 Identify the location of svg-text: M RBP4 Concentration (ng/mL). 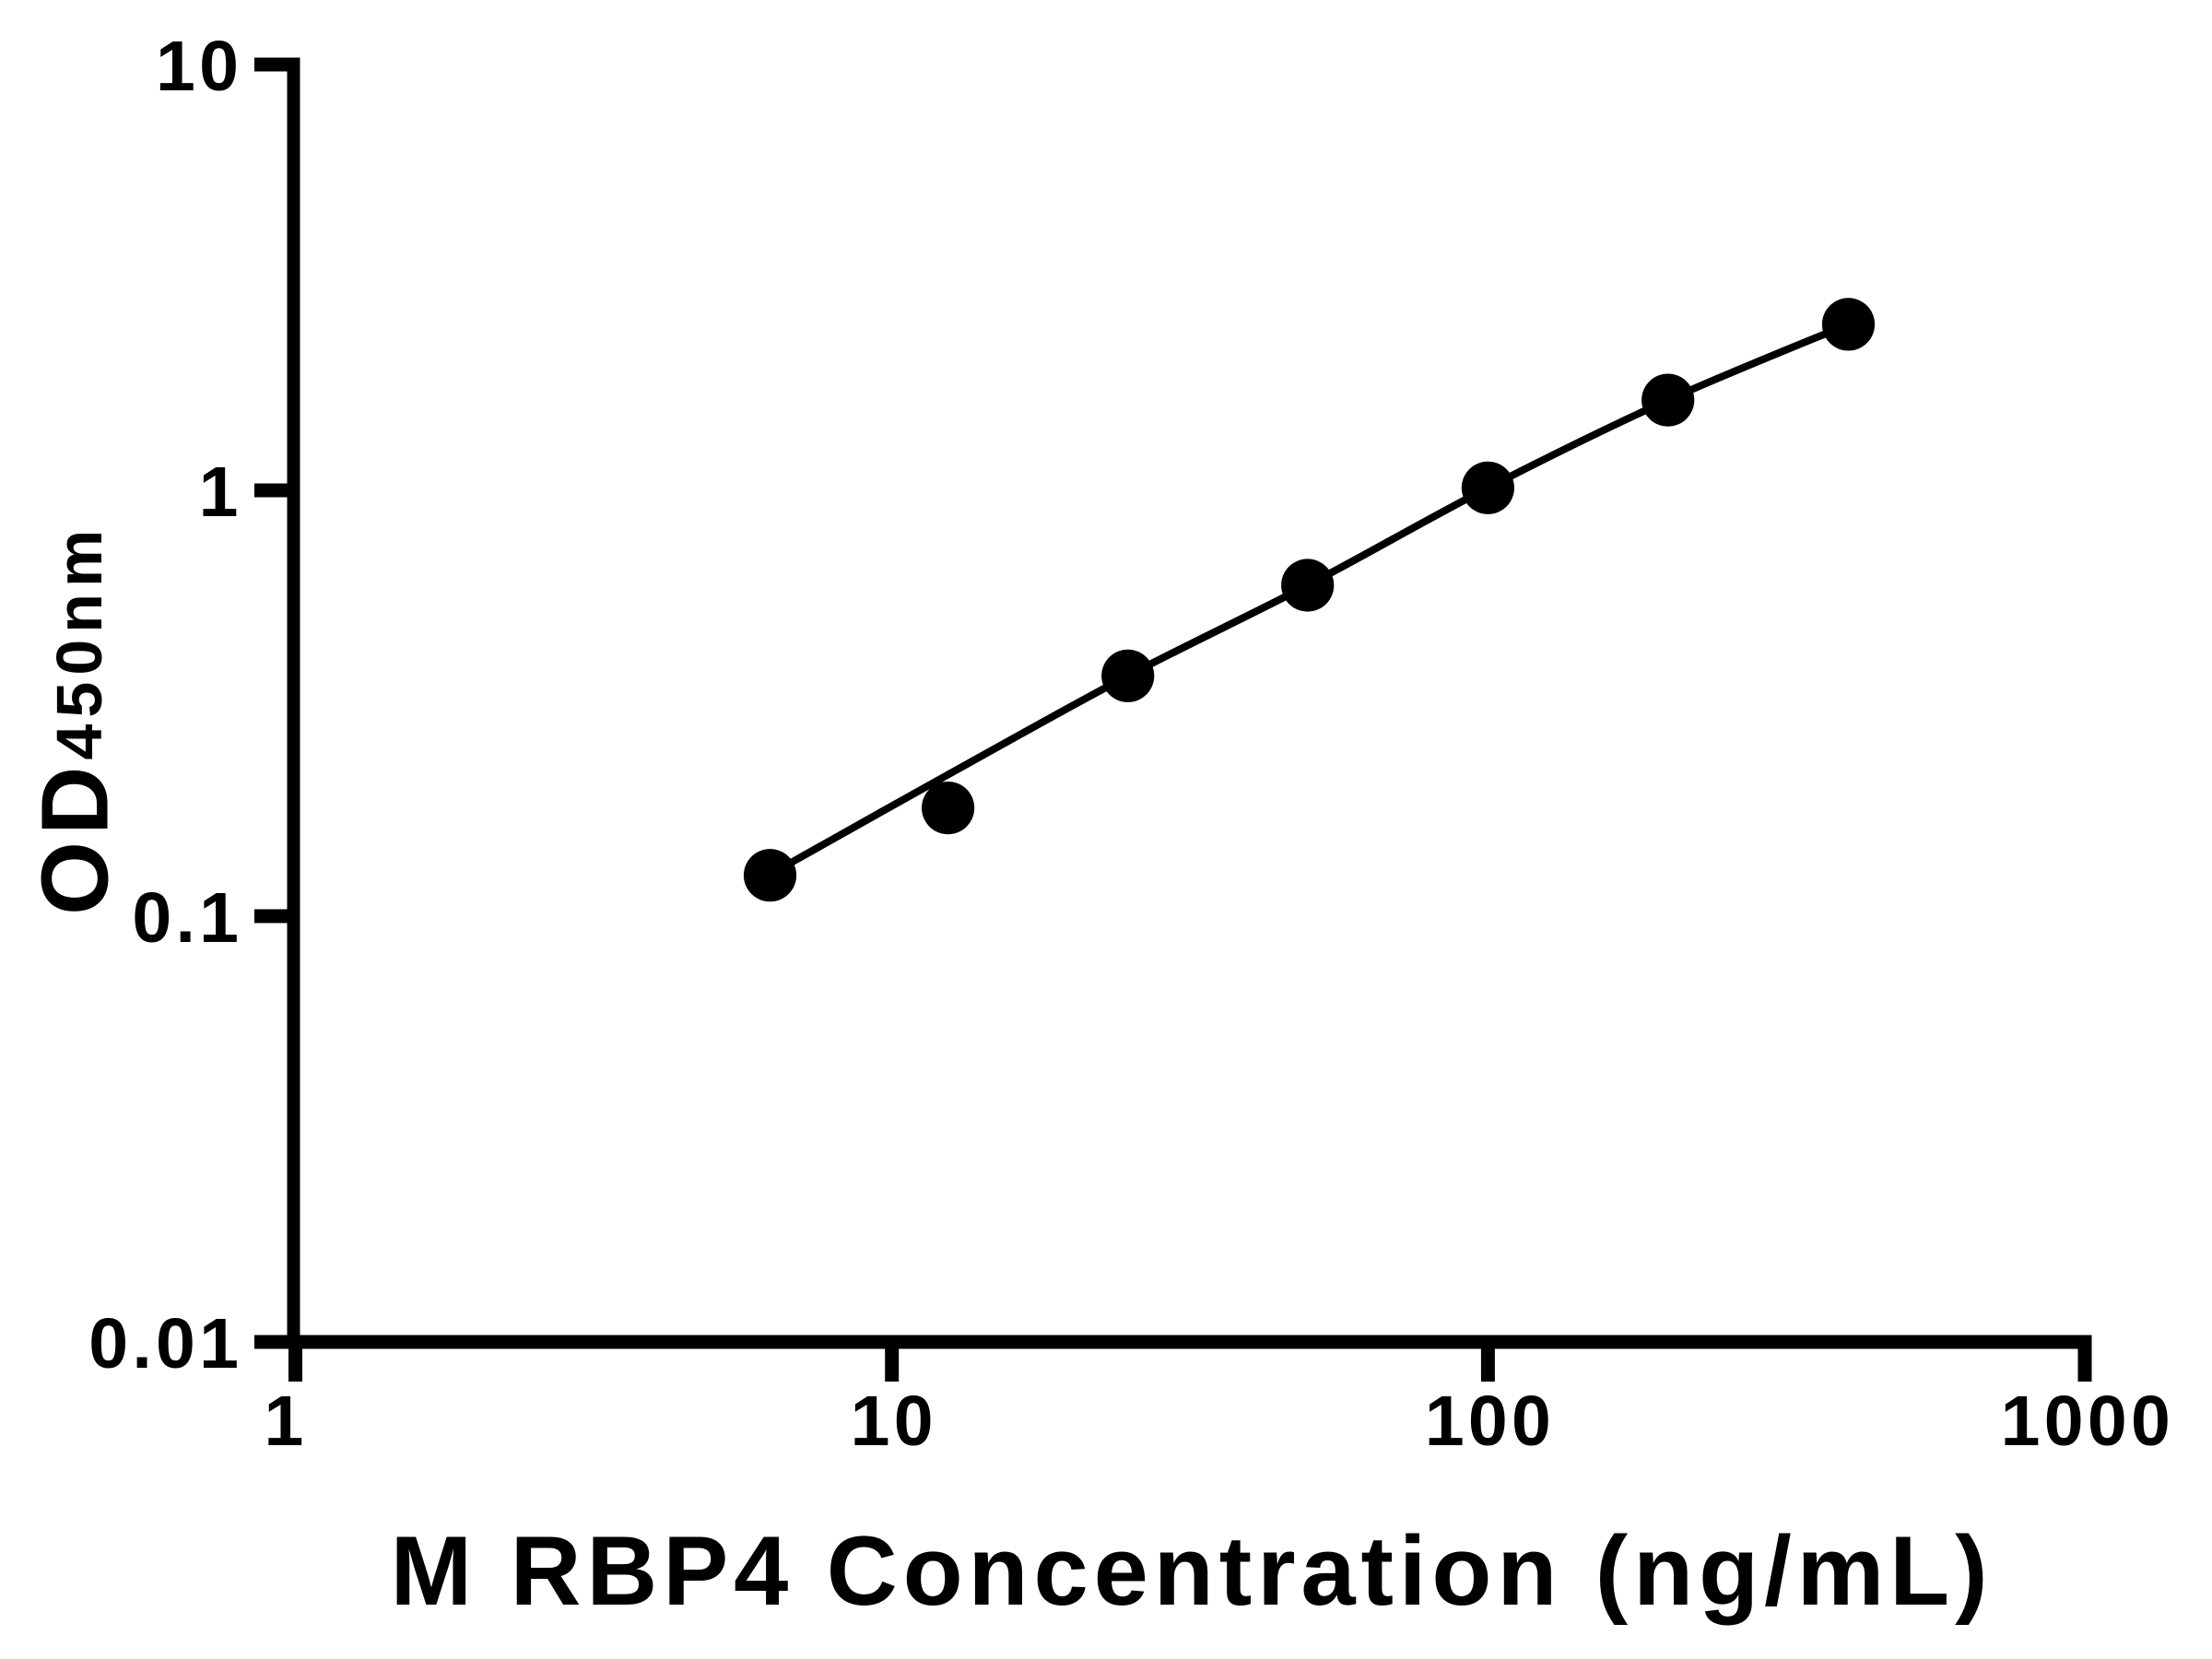
(1192, 1571).